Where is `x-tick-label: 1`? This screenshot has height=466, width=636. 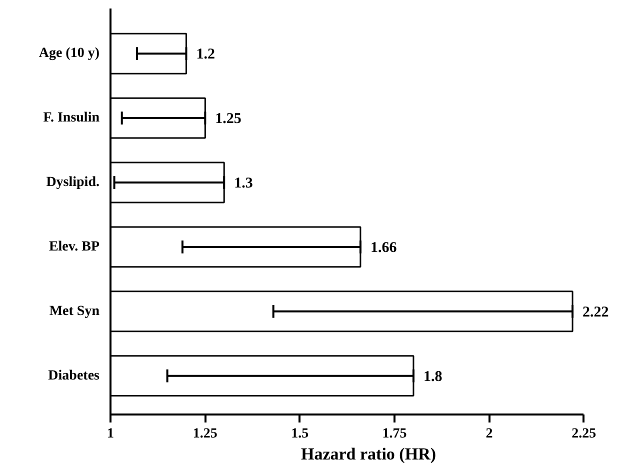 x-tick-label: 1 is located at coordinates (110, 434).